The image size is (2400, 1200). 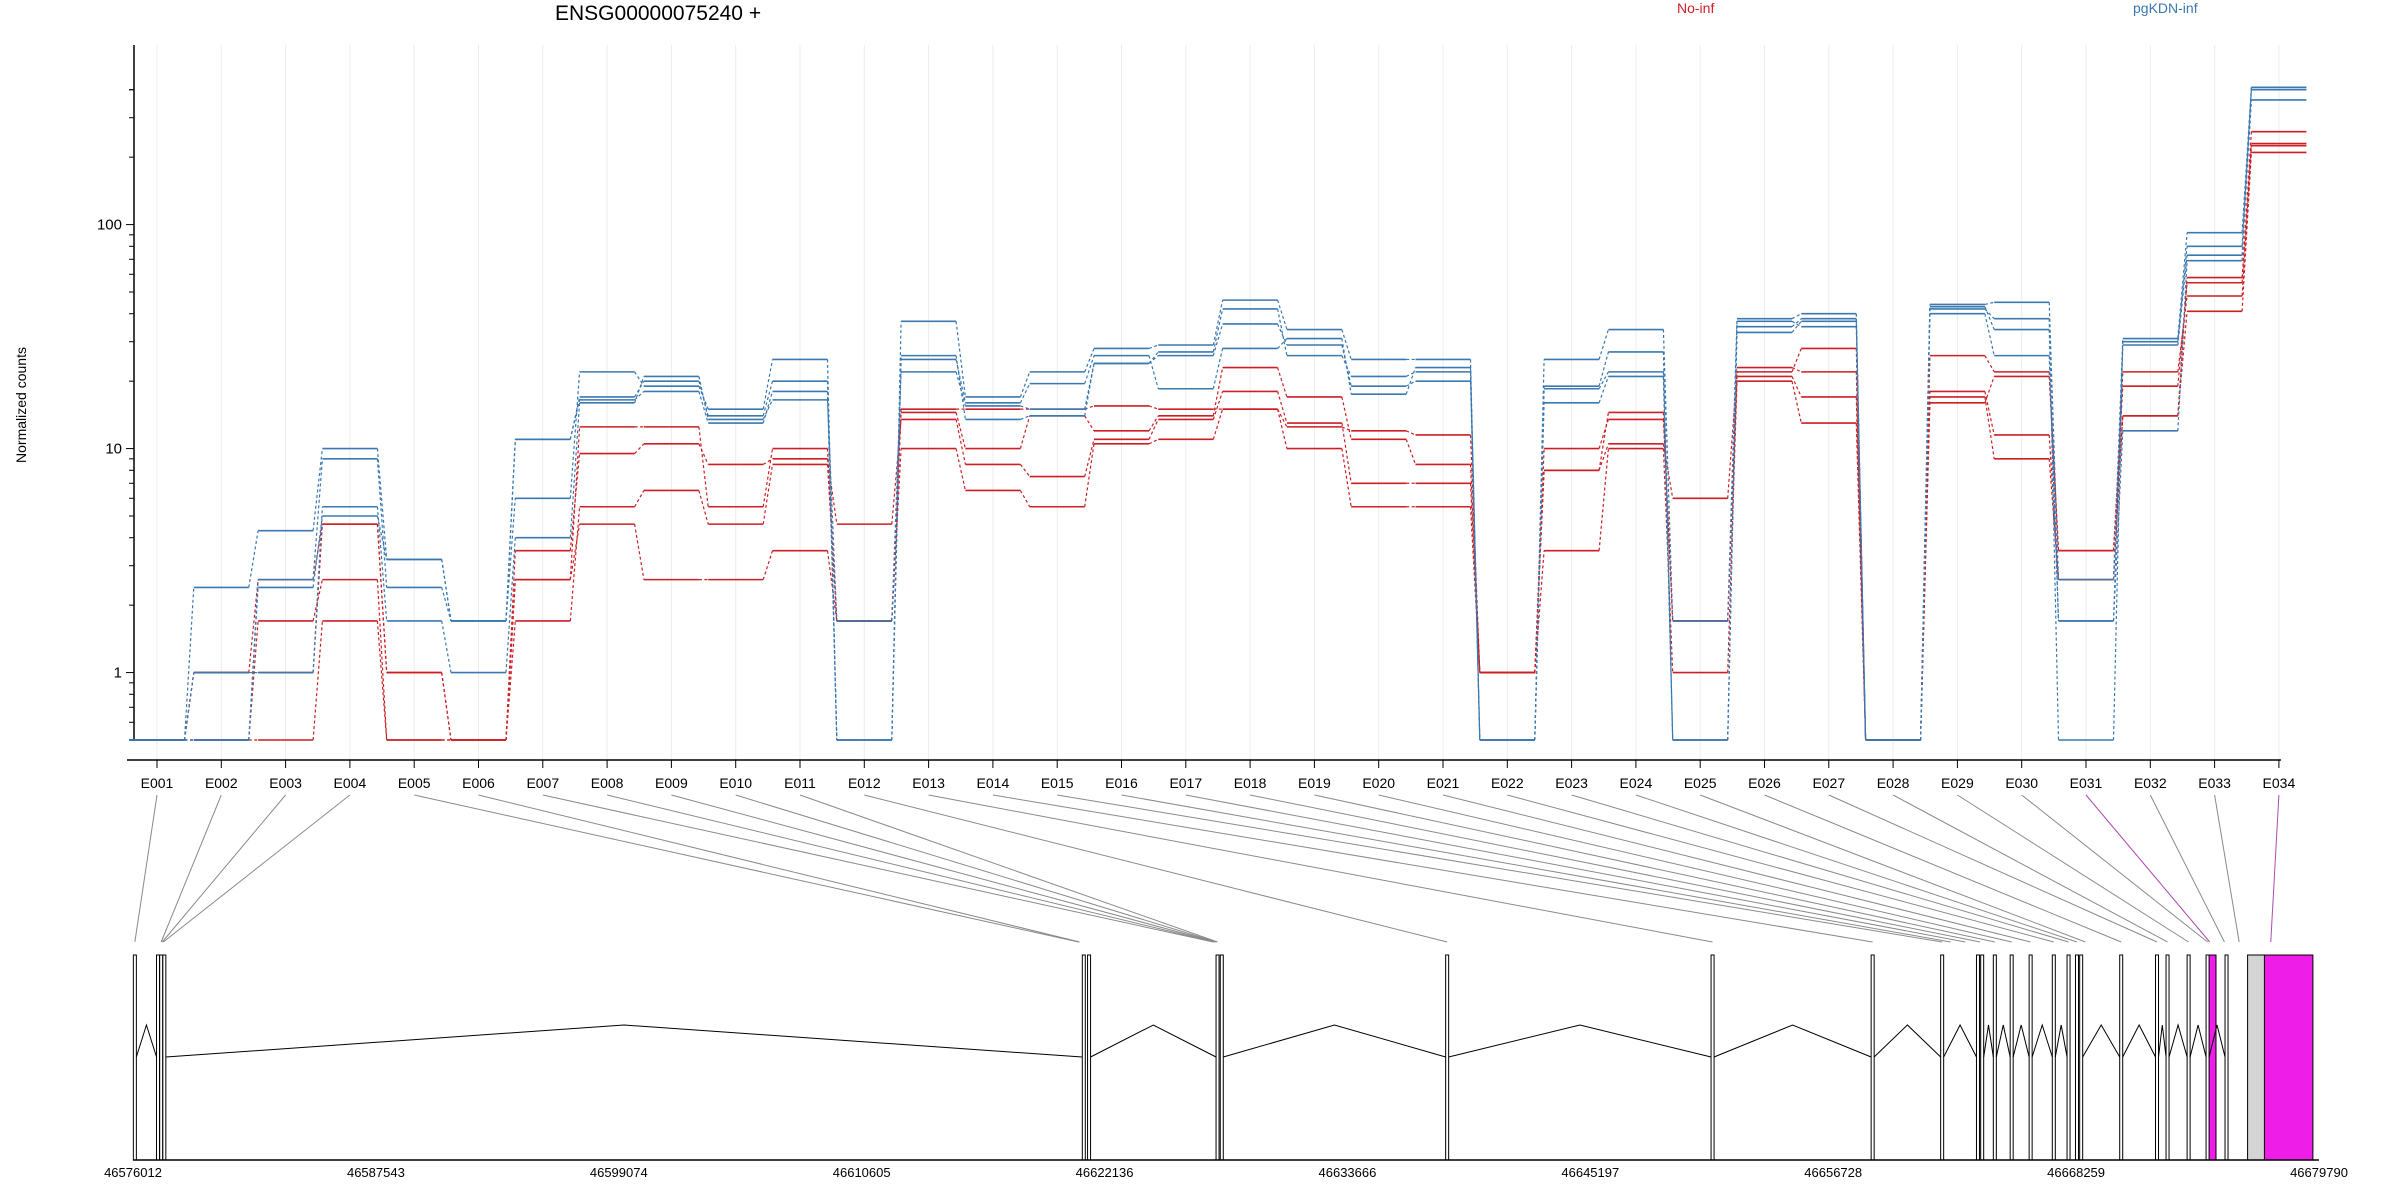 I want to click on exon-label: E034, so click(x=2279, y=783).